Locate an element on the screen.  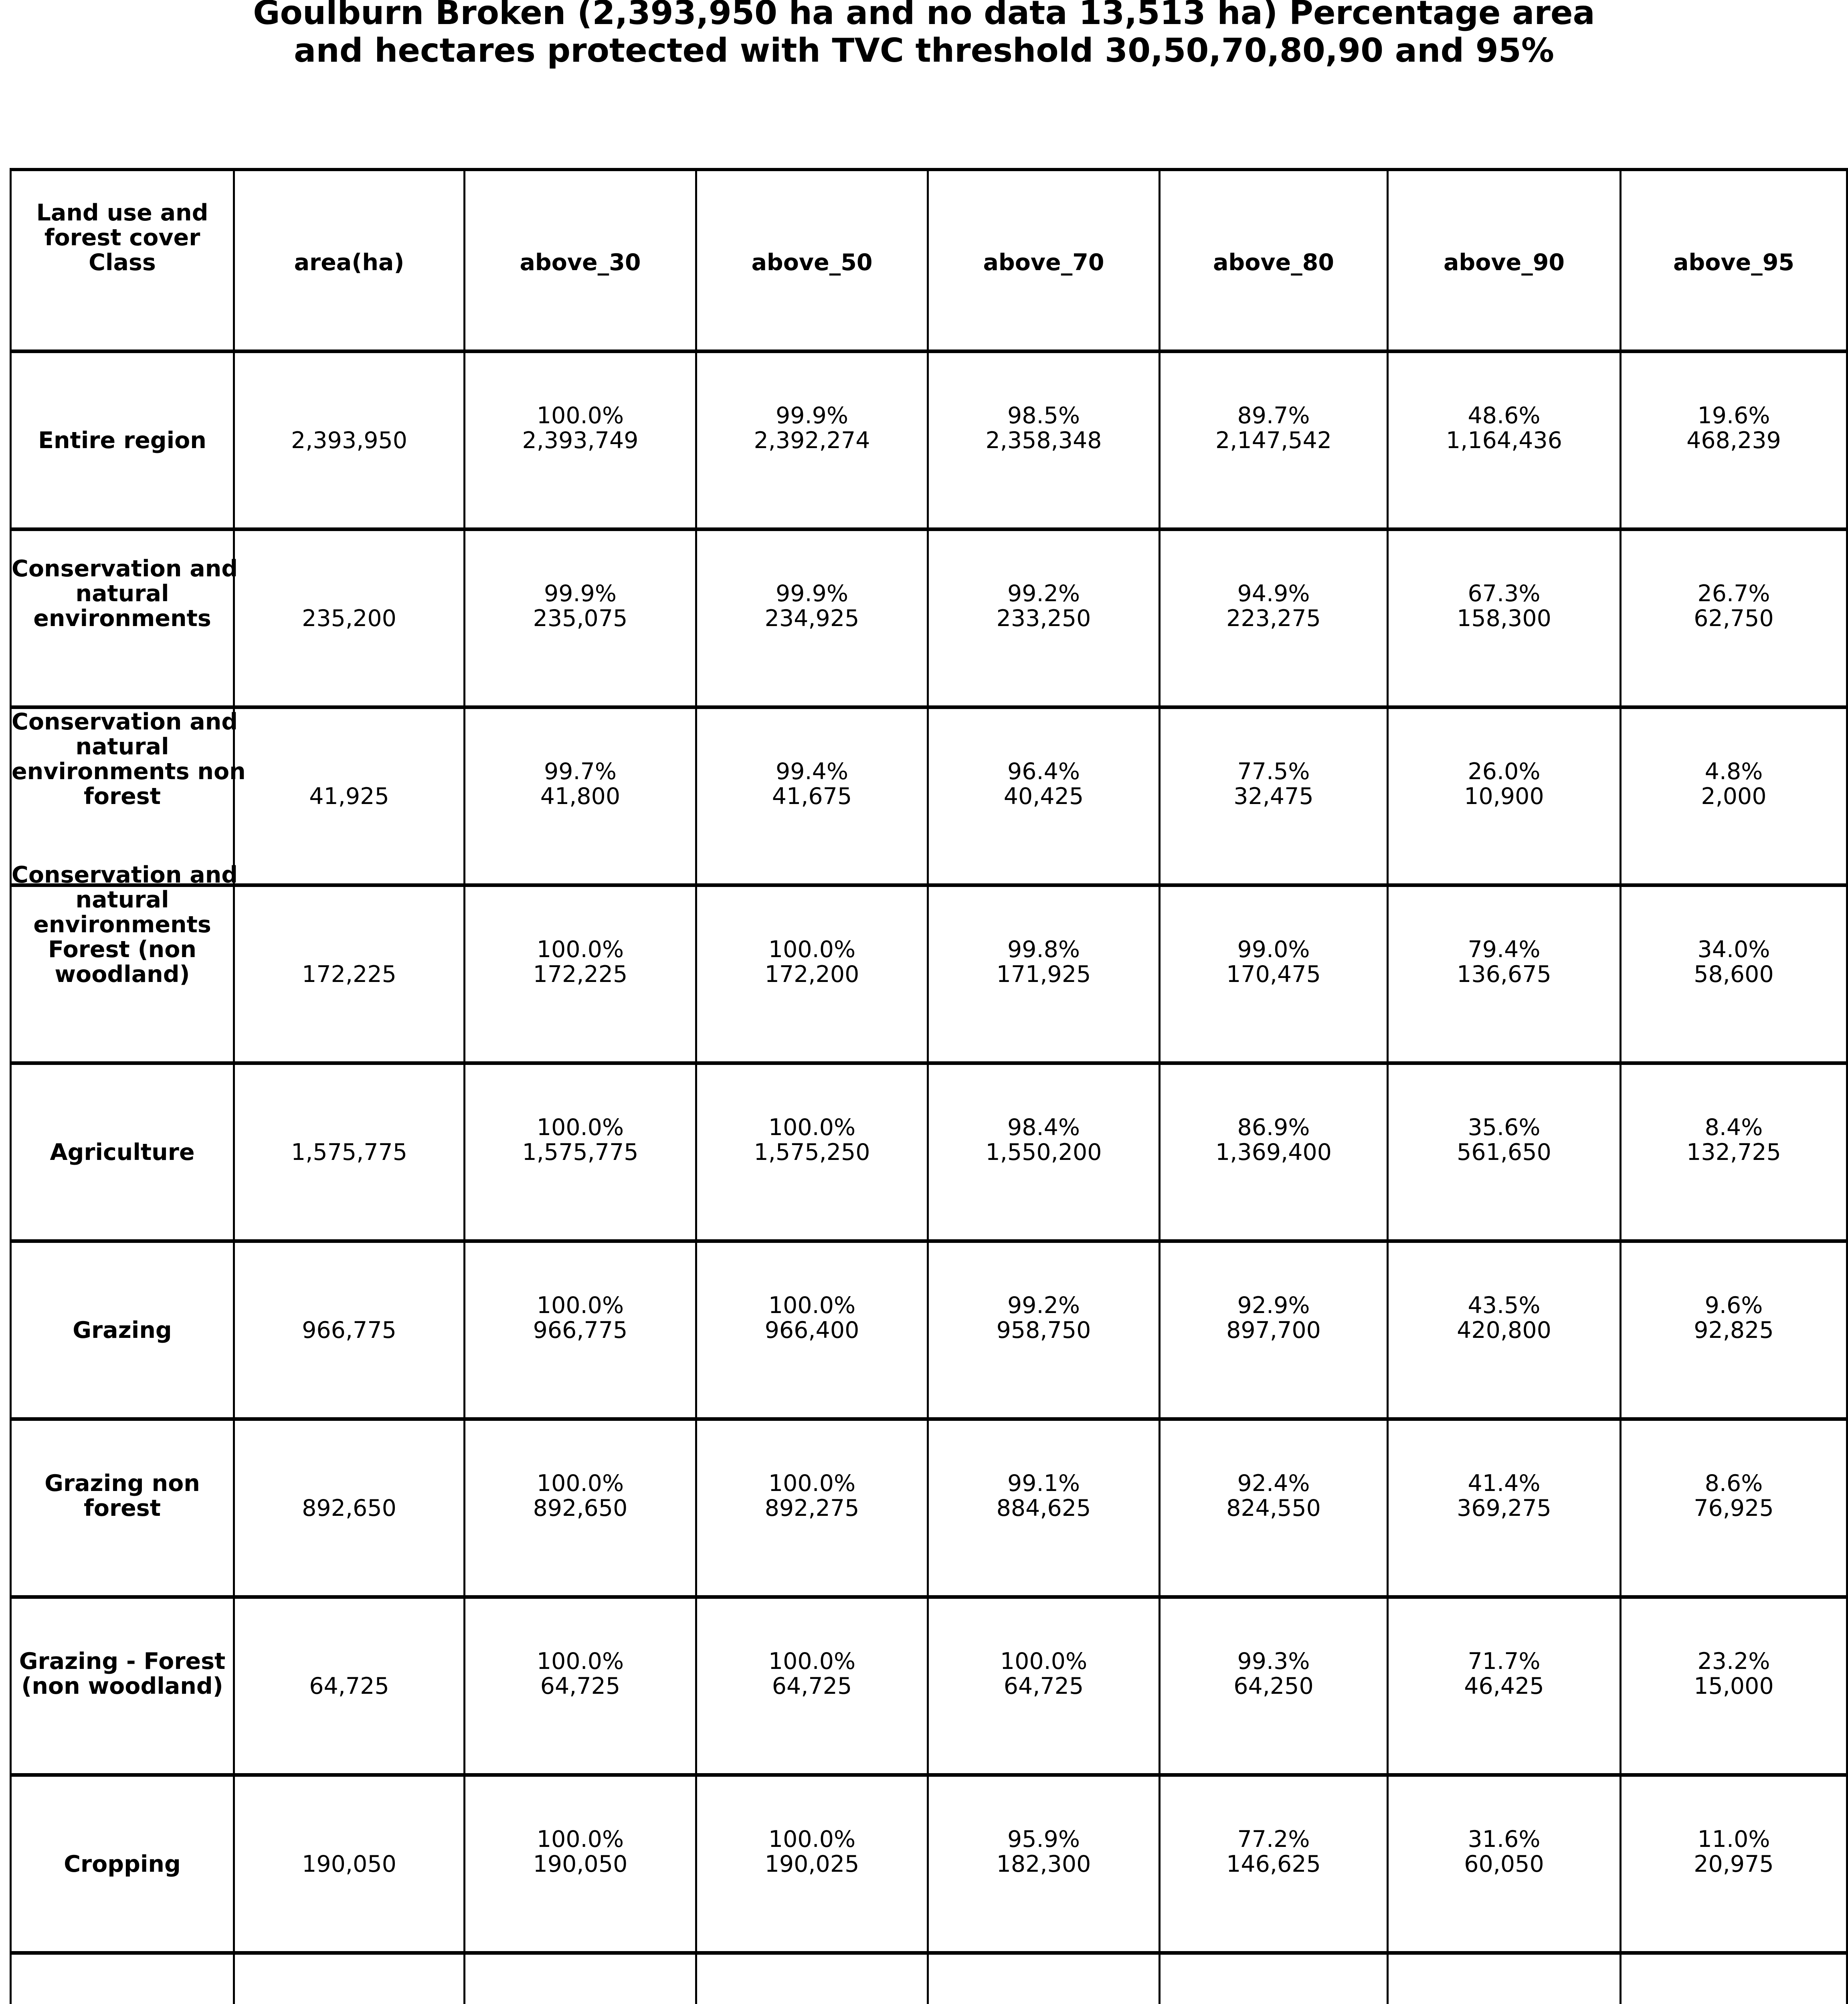
hectares-value: 897,700 is located at coordinates (1273, 1330).